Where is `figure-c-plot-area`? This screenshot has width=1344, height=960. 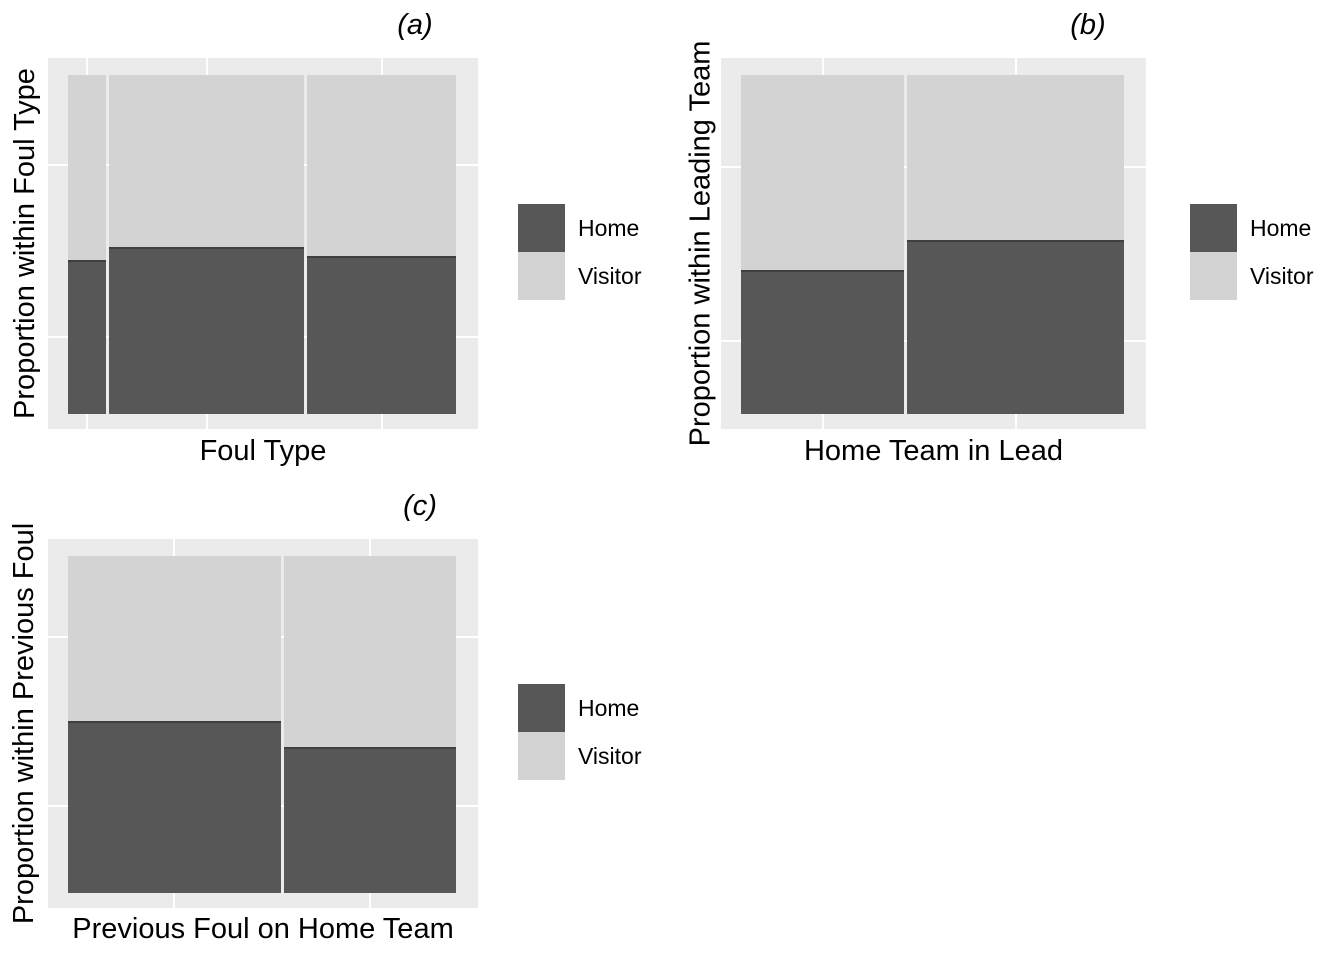 figure-c-plot-area is located at coordinates (263, 723).